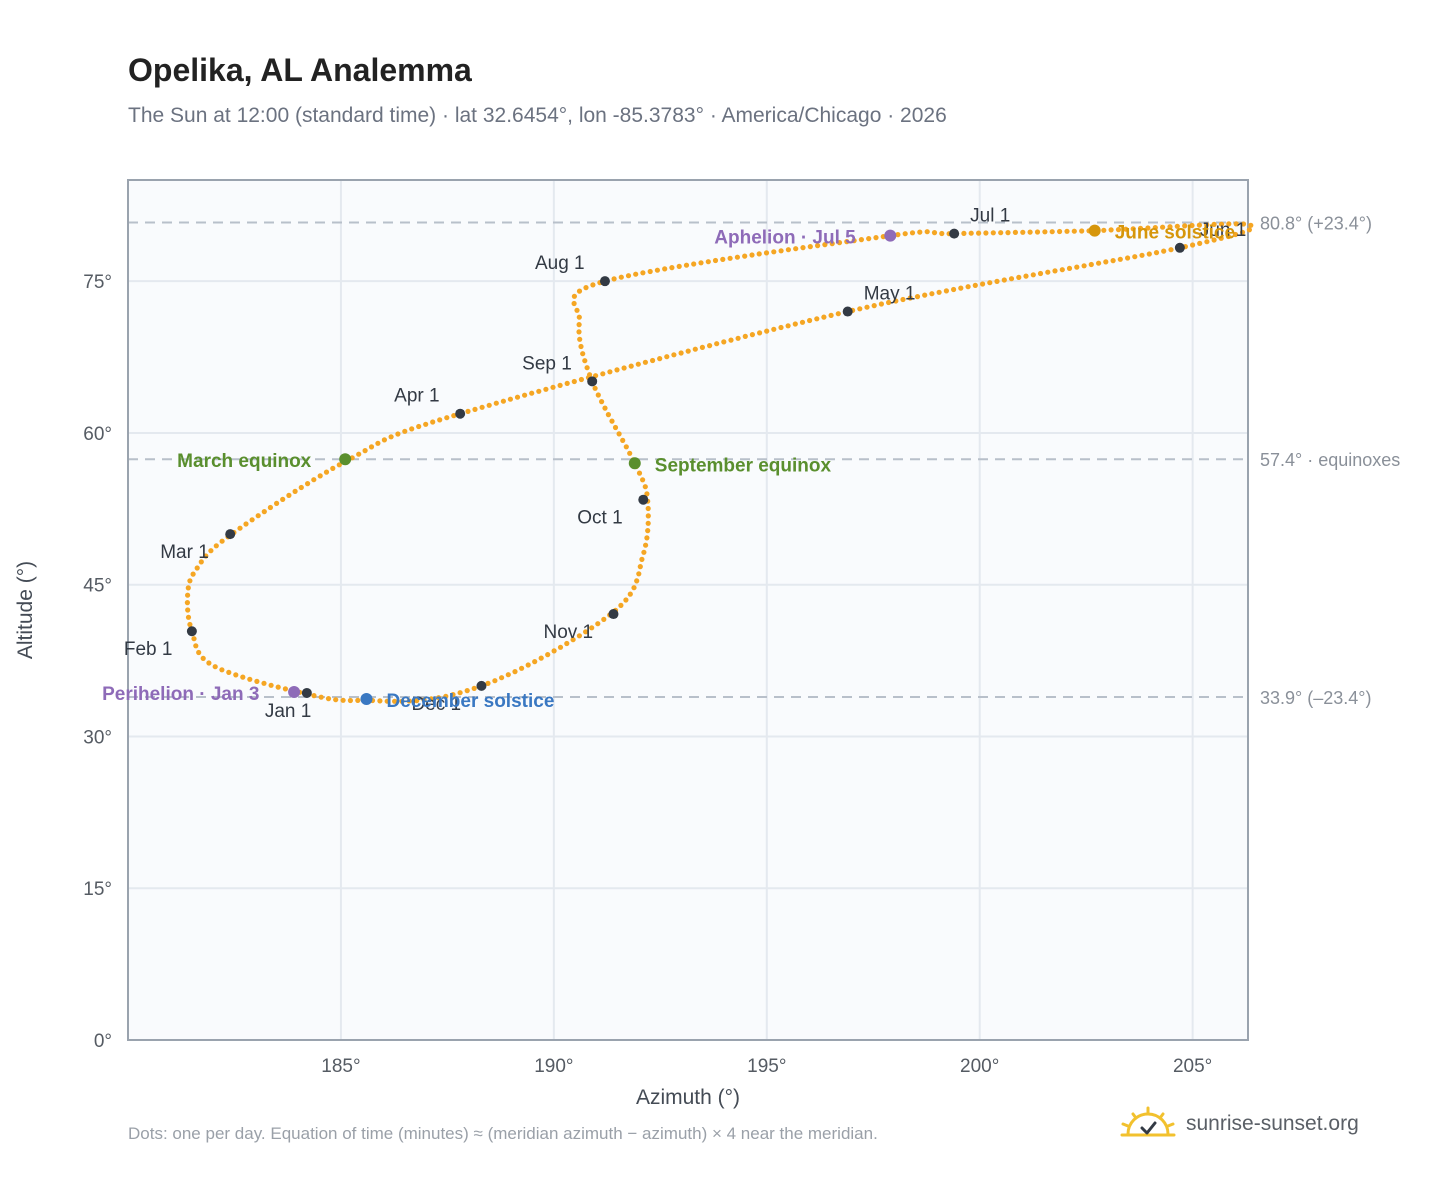  Describe the element at coordinates (470, 701) in the screenshot. I see `special-point-label: December solstice` at that location.